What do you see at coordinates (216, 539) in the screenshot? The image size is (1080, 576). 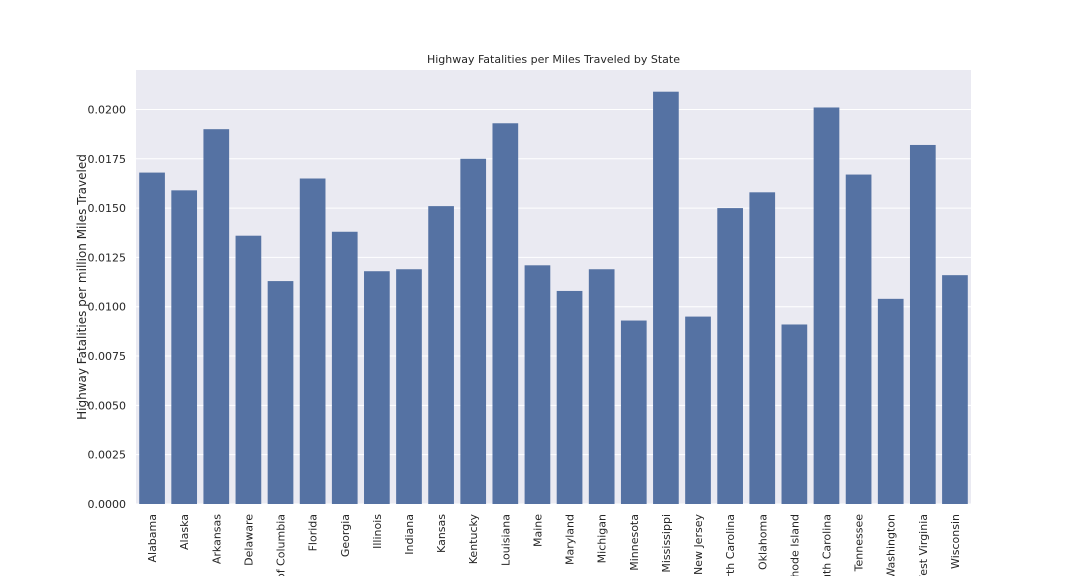 I see `x-tick-label: Arkansas` at bounding box center [216, 539].